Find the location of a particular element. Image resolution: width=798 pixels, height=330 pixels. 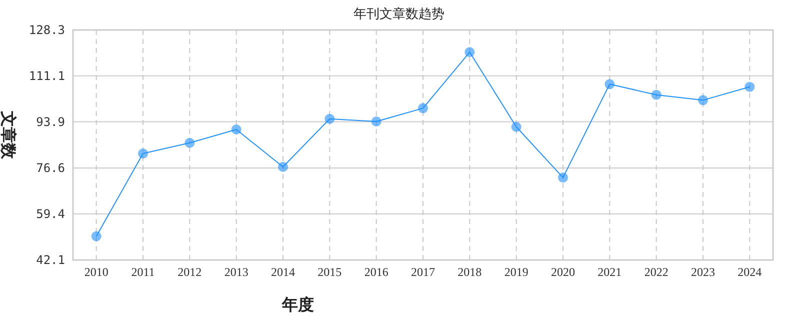

y-tick-label: 42.1 is located at coordinates (50, 260).